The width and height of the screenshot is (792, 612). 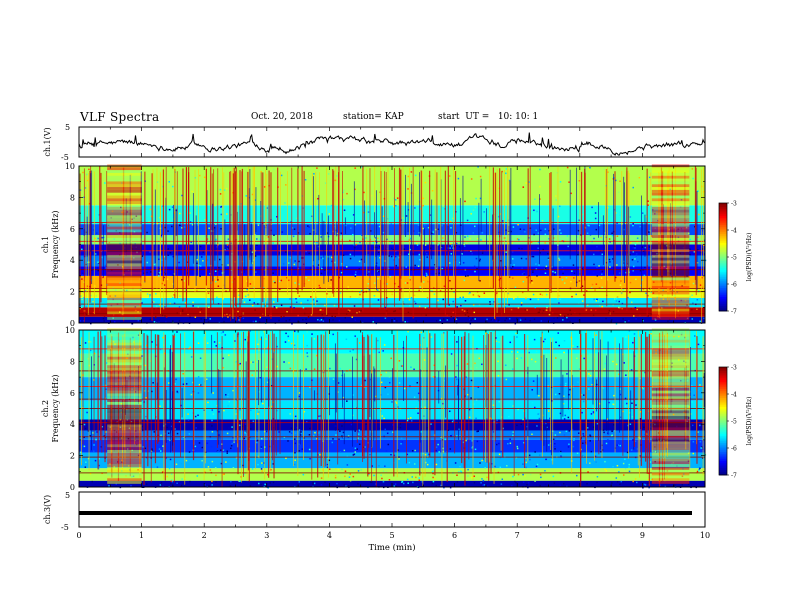 I want to click on y-tick-label: 0, so click(x=72, y=323).